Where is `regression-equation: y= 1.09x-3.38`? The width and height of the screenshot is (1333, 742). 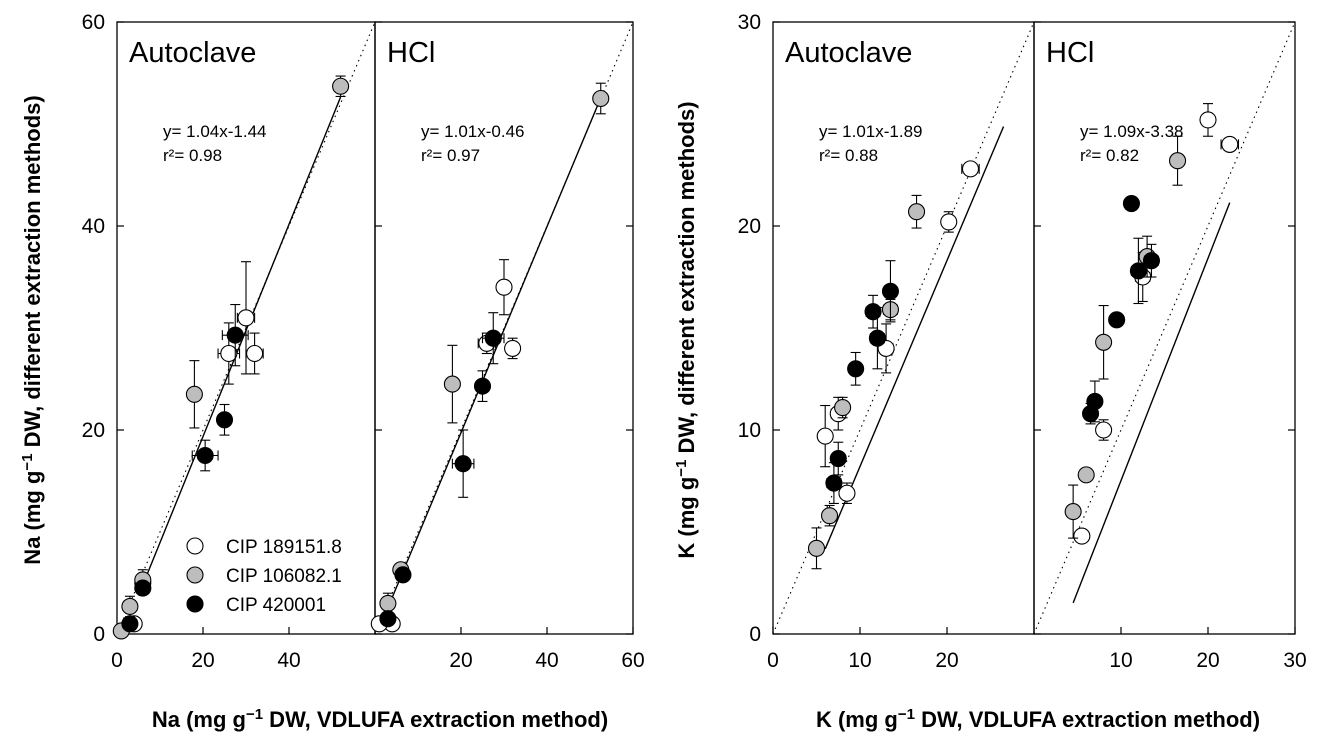 regression-equation: y= 1.09x-3.38 is located at coordinates (1132, 131).